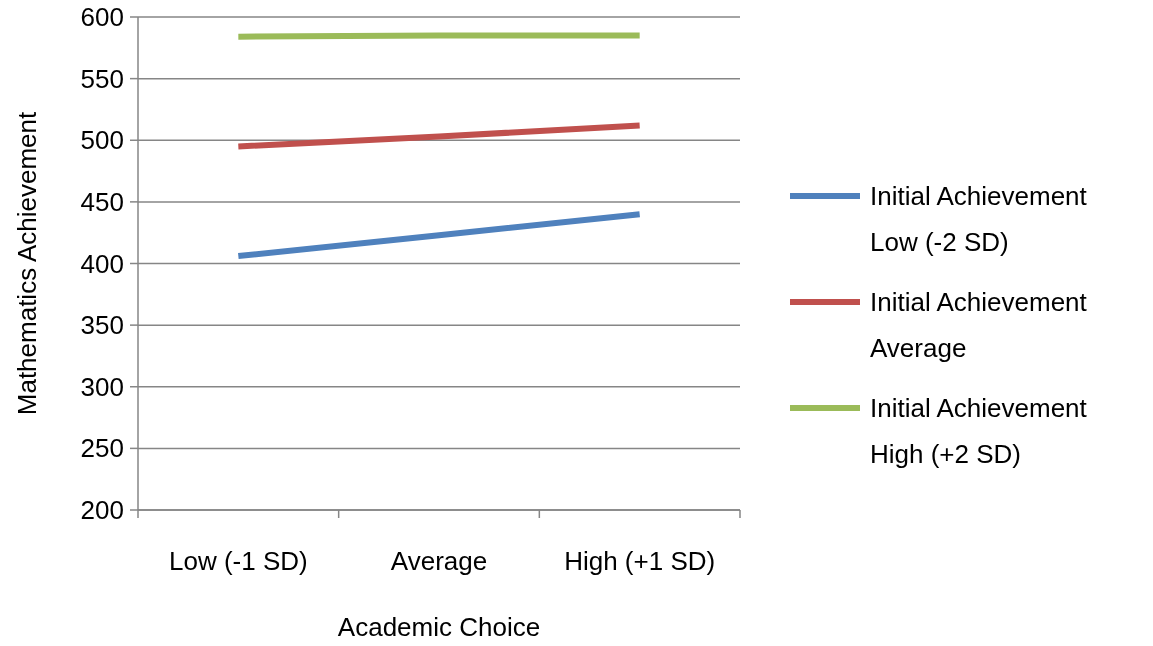 The height and width of the screenshot is (646, 1153). I want to click on x-tick-label: Average, so click(439, 561).